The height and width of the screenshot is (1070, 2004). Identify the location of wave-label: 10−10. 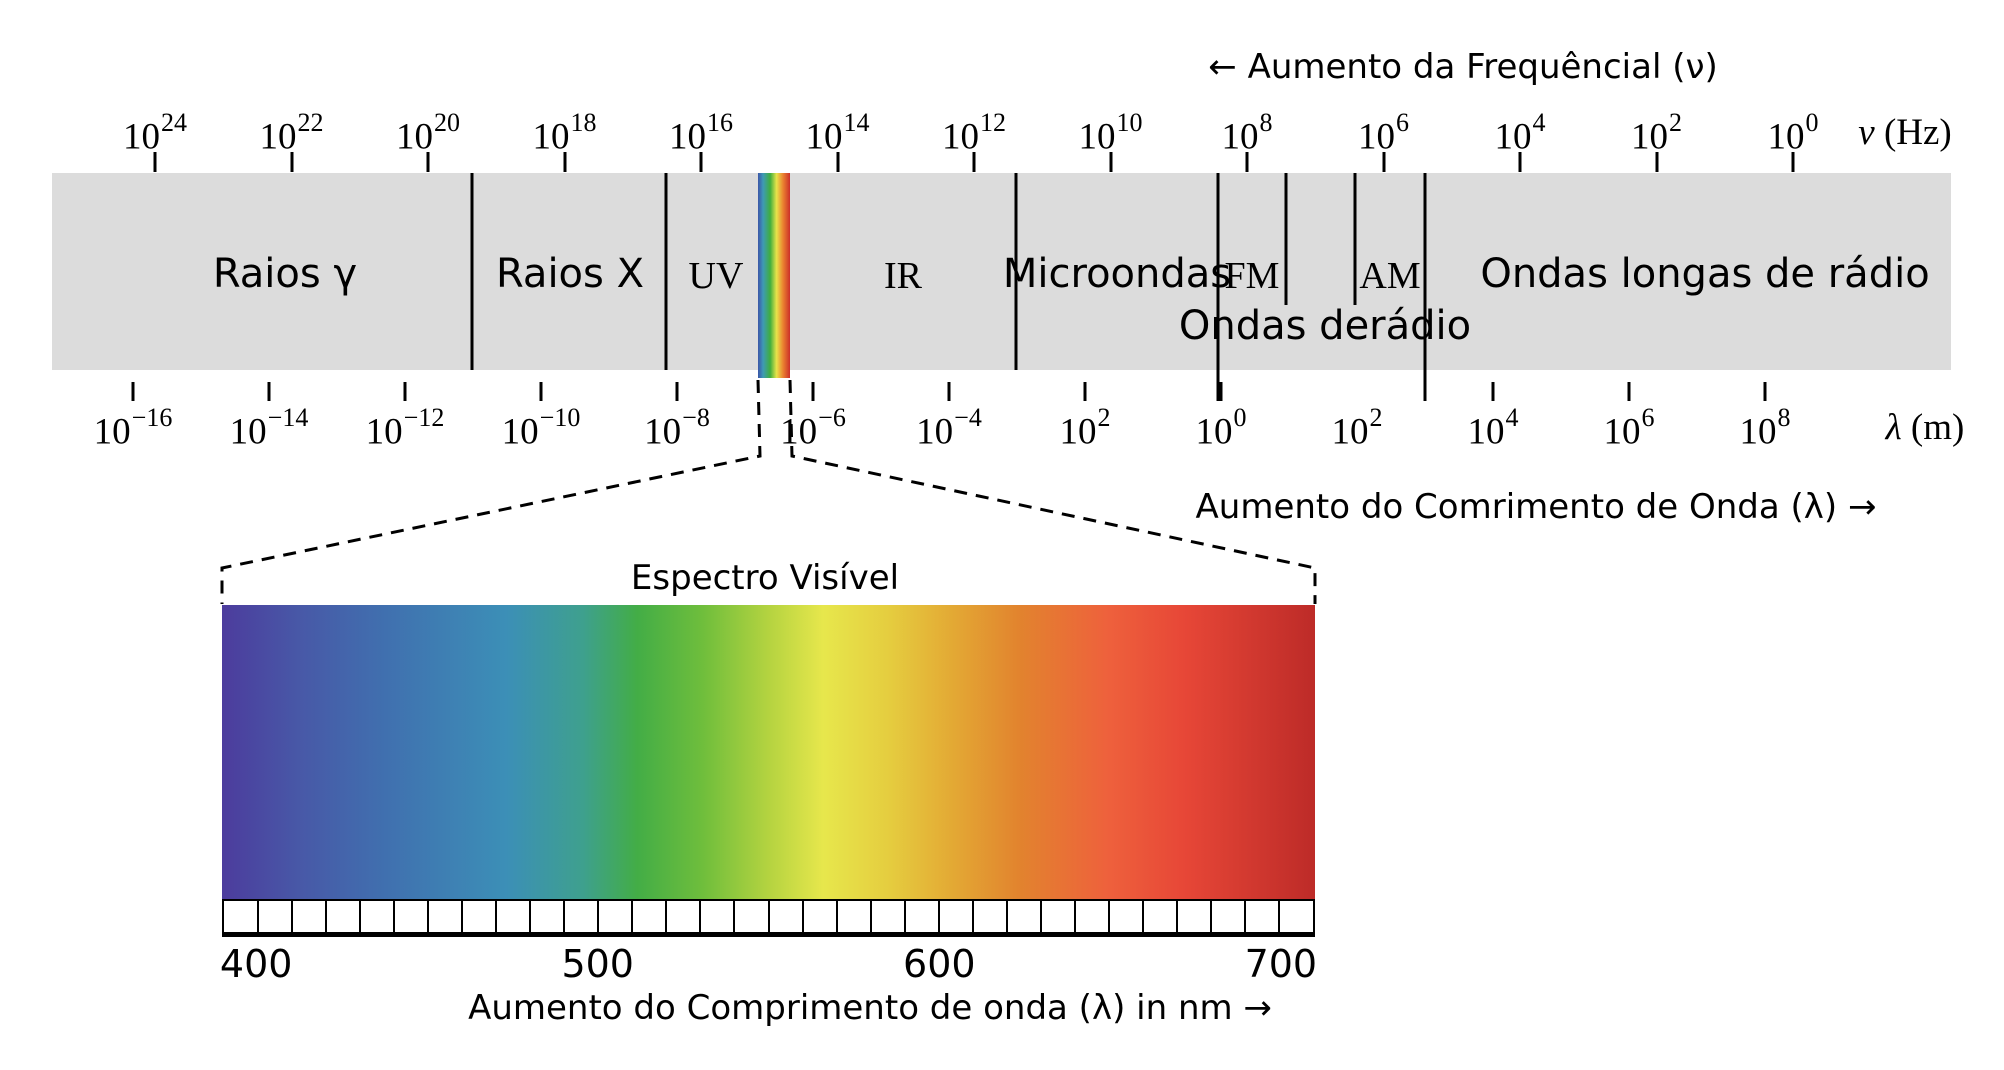
(541, 428).